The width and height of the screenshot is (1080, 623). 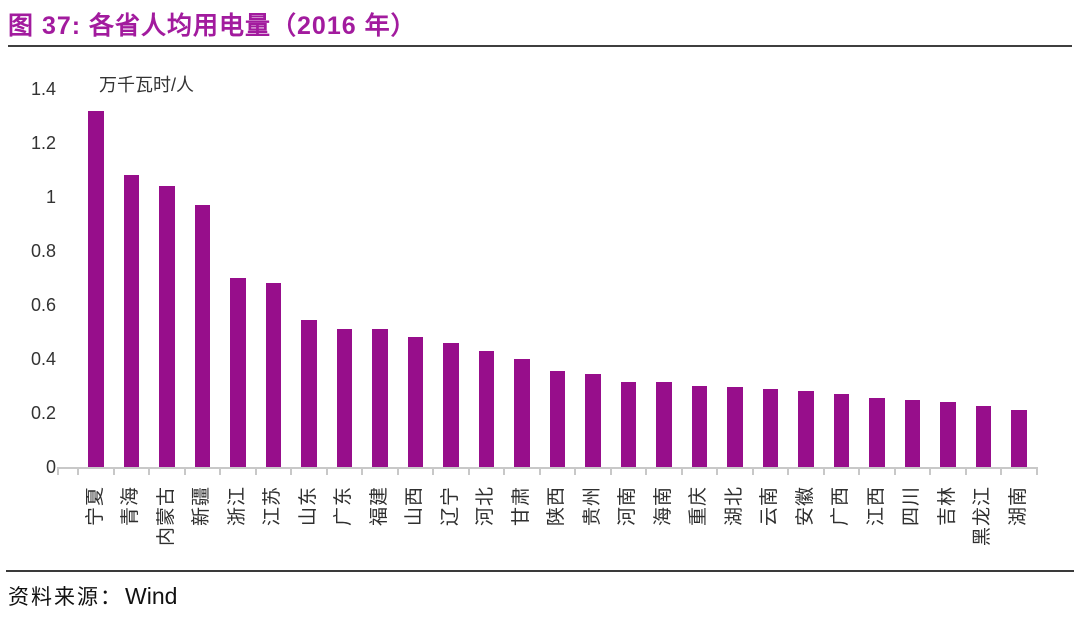 What do you see at coordinates (948, 528) in the screenshot?
I see `x-axis-label-cell: 吉林` at bounding box center [948, 528].